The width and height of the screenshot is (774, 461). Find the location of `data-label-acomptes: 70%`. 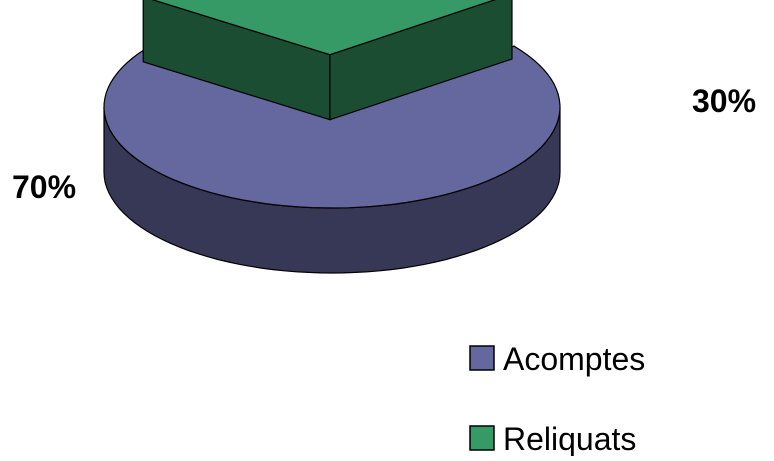

data-label-acomptes: 70% is located at coordinates (44, 187).